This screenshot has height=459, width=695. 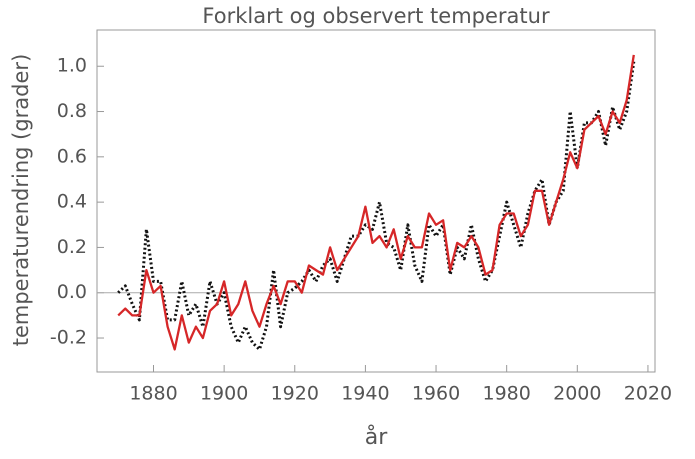 I want to click on y-tick-label: -0.2, so click(x=68, y=338).